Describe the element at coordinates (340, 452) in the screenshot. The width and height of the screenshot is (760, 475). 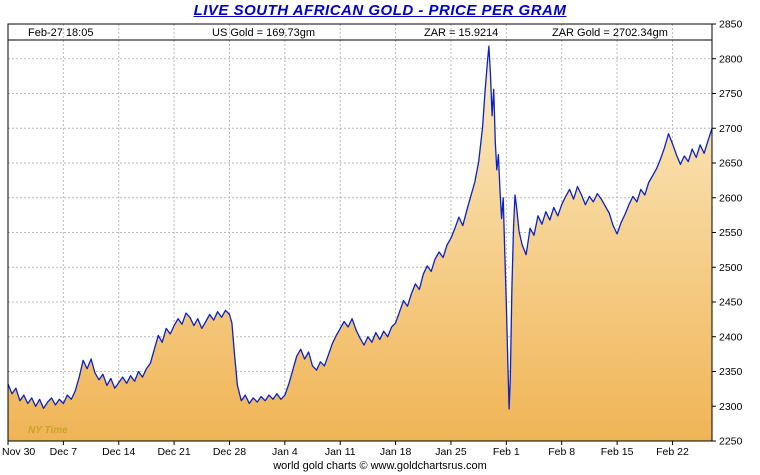
I see `x-axis-label: Jan 11` at that location.